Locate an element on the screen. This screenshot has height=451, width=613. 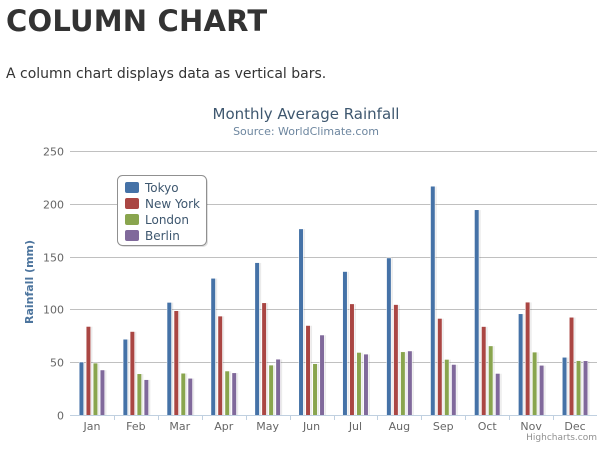
x-tick-label: Dec is located at coordinates (574, 426).